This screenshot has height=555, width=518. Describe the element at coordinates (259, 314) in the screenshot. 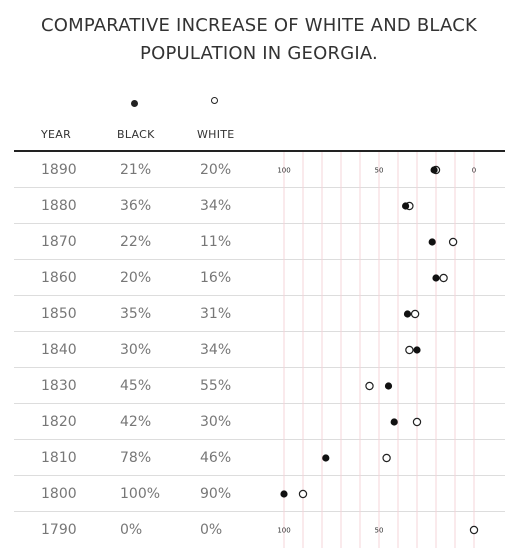

I see `table-row: 1850 35% 31%` at that location.